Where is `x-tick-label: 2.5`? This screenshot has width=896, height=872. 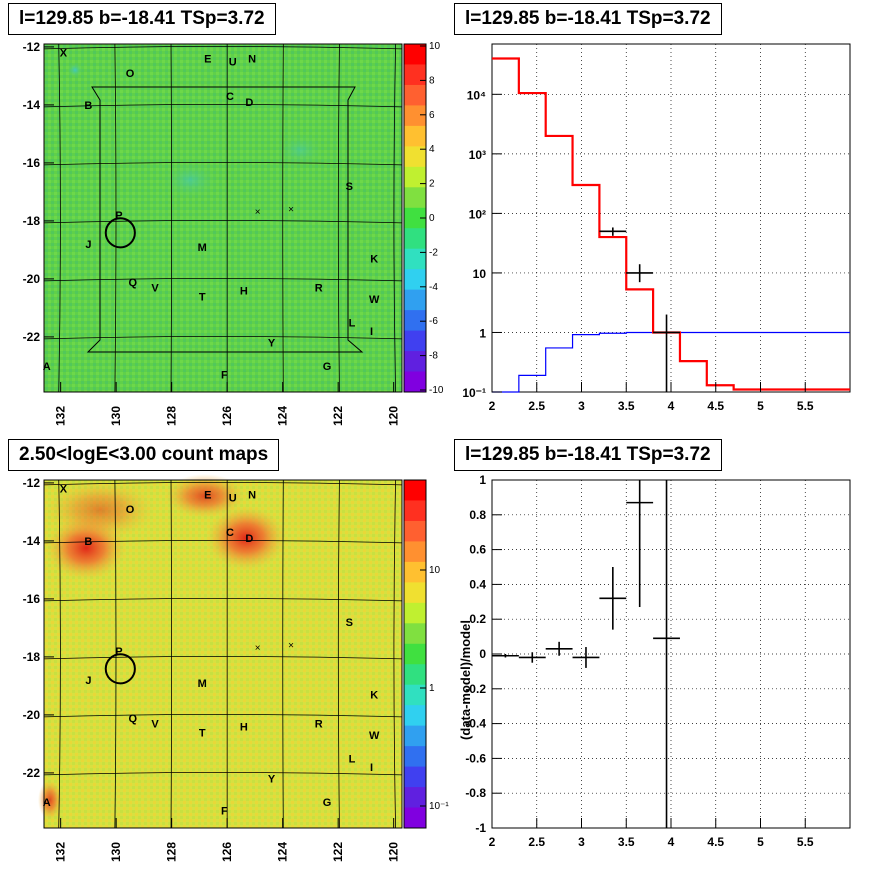
x-tick-label: 2.5 is located at coordinates (536, 406).